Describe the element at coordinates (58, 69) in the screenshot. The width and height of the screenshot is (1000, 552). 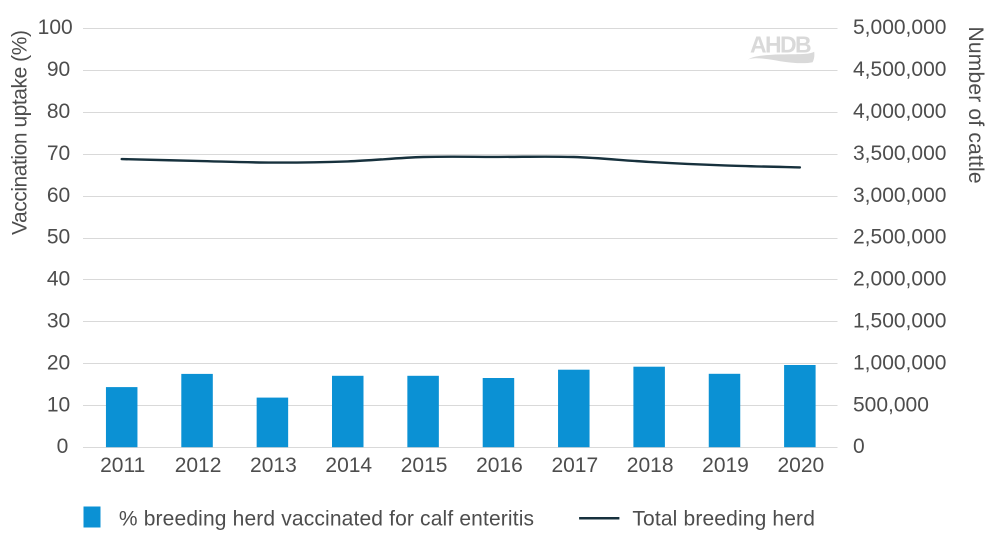
I see `svg-text: 90` at that location.